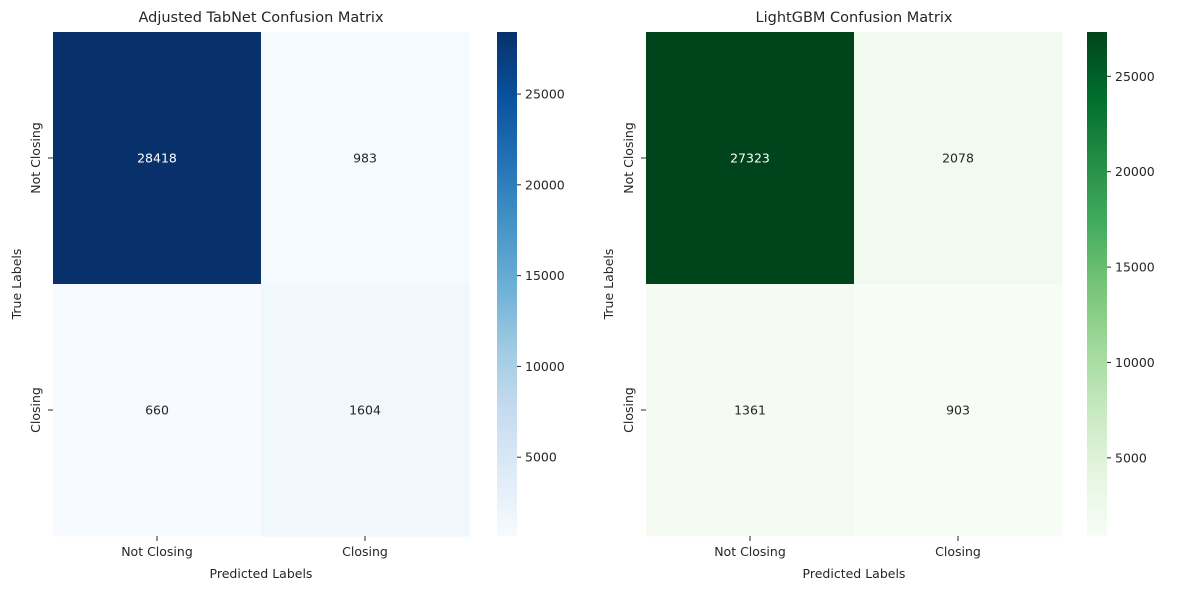 Image resolution: width=1177 pixels, height=590 pixels. I want to click on tabnet-cell-label-1-1: 1604, so click(365, 410).